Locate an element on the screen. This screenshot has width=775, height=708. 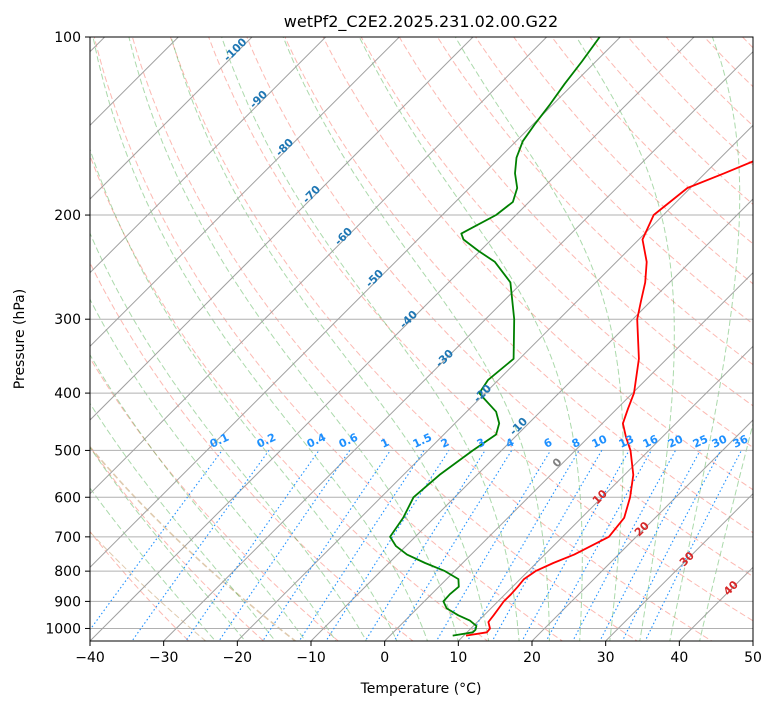
x-tick-label: 10 is located at coordinates (458, 658).